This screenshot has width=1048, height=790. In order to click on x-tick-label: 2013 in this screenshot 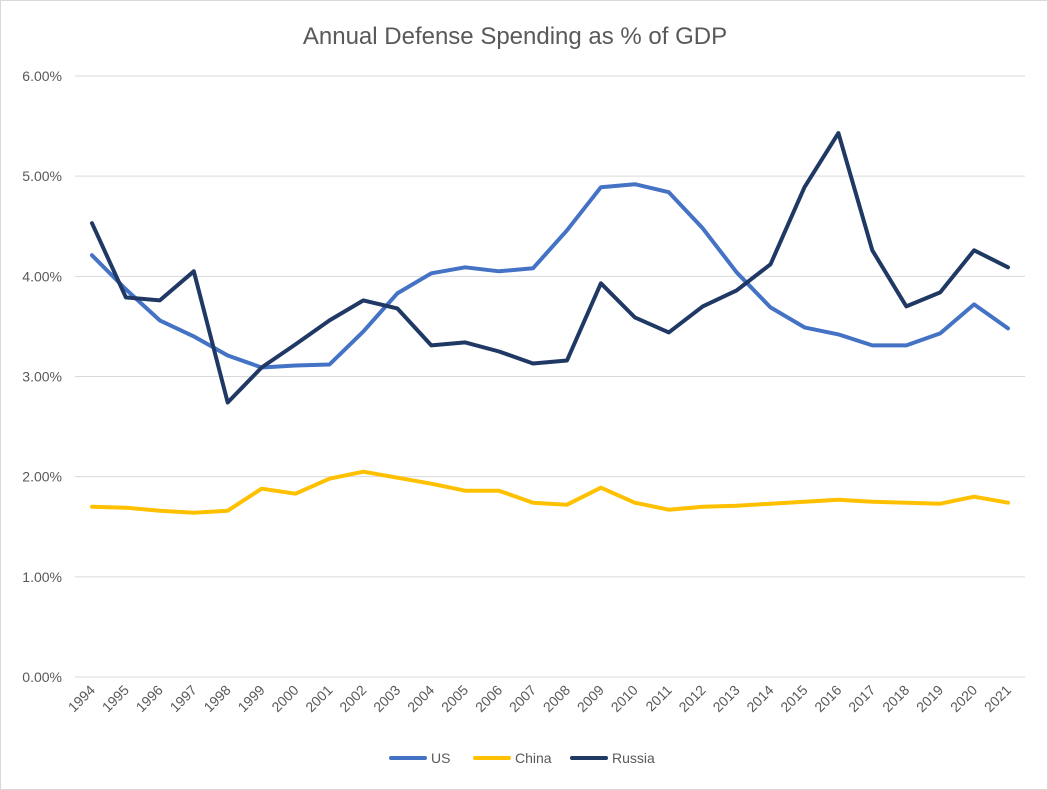, I will do `click(725, 698)`.